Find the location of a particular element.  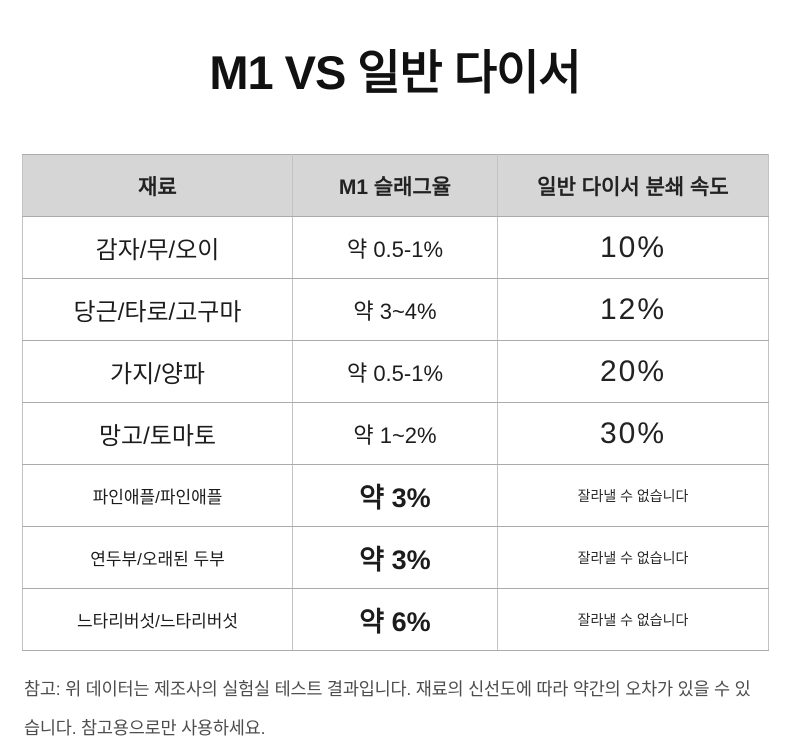

table-row: 망고/토마토 약 1~2% 30% is located at coordinates (395, 433).